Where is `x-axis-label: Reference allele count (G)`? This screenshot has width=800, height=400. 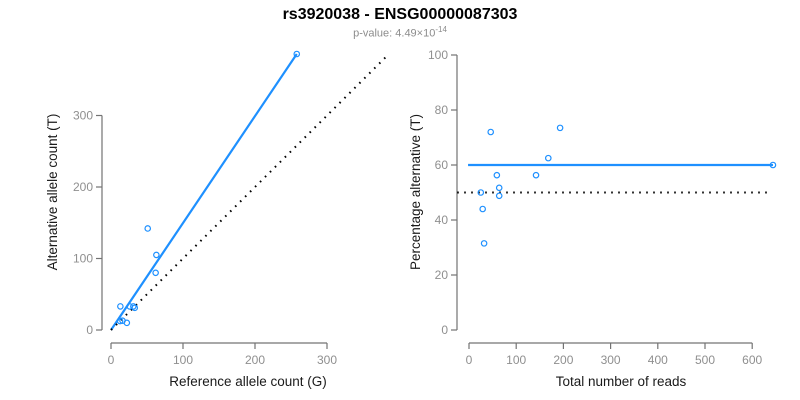
x-axis-label: Reference allele count (G) is located at coordinates (248, 381).